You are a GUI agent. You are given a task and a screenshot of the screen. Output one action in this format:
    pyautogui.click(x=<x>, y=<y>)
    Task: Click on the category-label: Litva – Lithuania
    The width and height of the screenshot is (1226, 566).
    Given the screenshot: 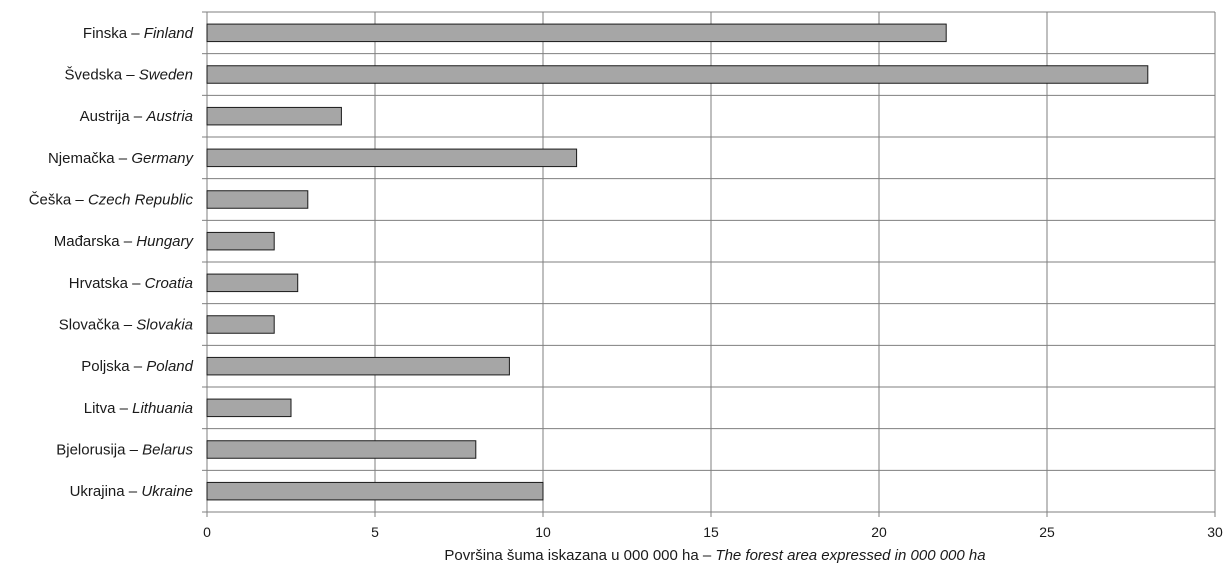 What is the action you would take?
    pyautogui.click(x=138, y=408)
    